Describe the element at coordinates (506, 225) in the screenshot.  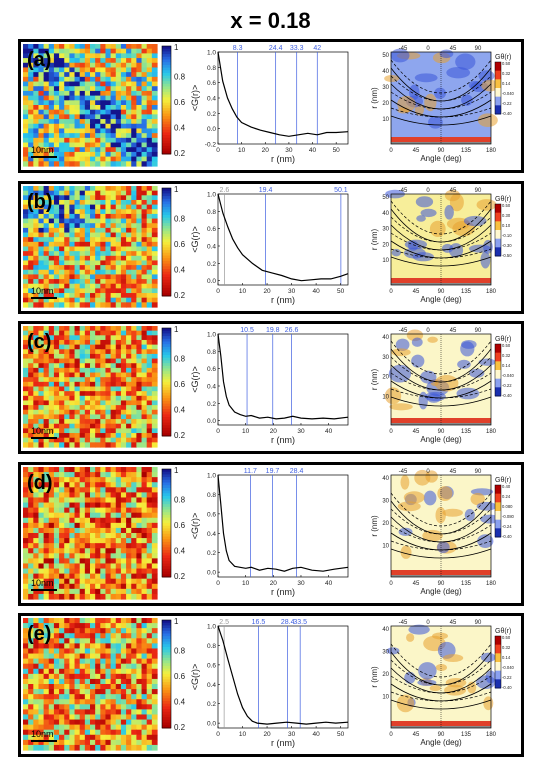
I see `polar-colorbar-tick: 0.10` at that location.